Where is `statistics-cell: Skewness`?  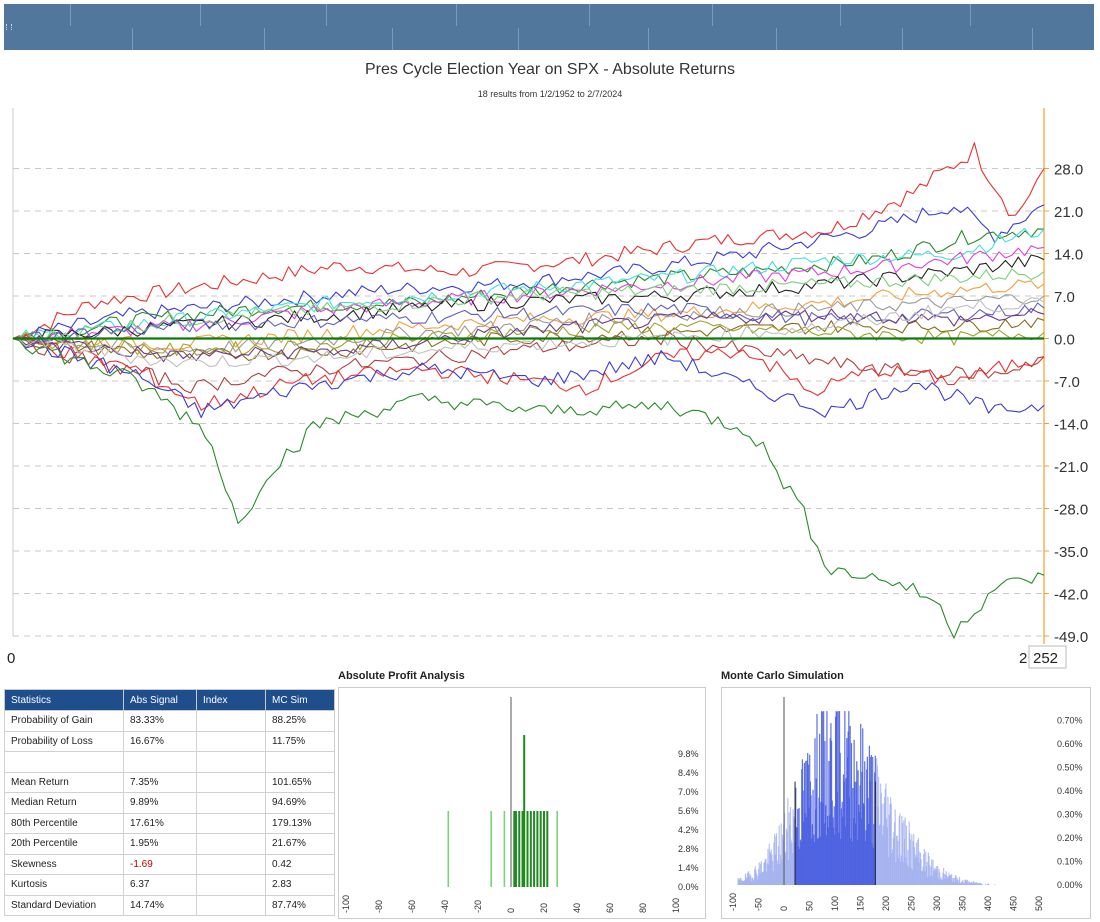 statistics-cell: Skewness is located at coordinates (64, 864).